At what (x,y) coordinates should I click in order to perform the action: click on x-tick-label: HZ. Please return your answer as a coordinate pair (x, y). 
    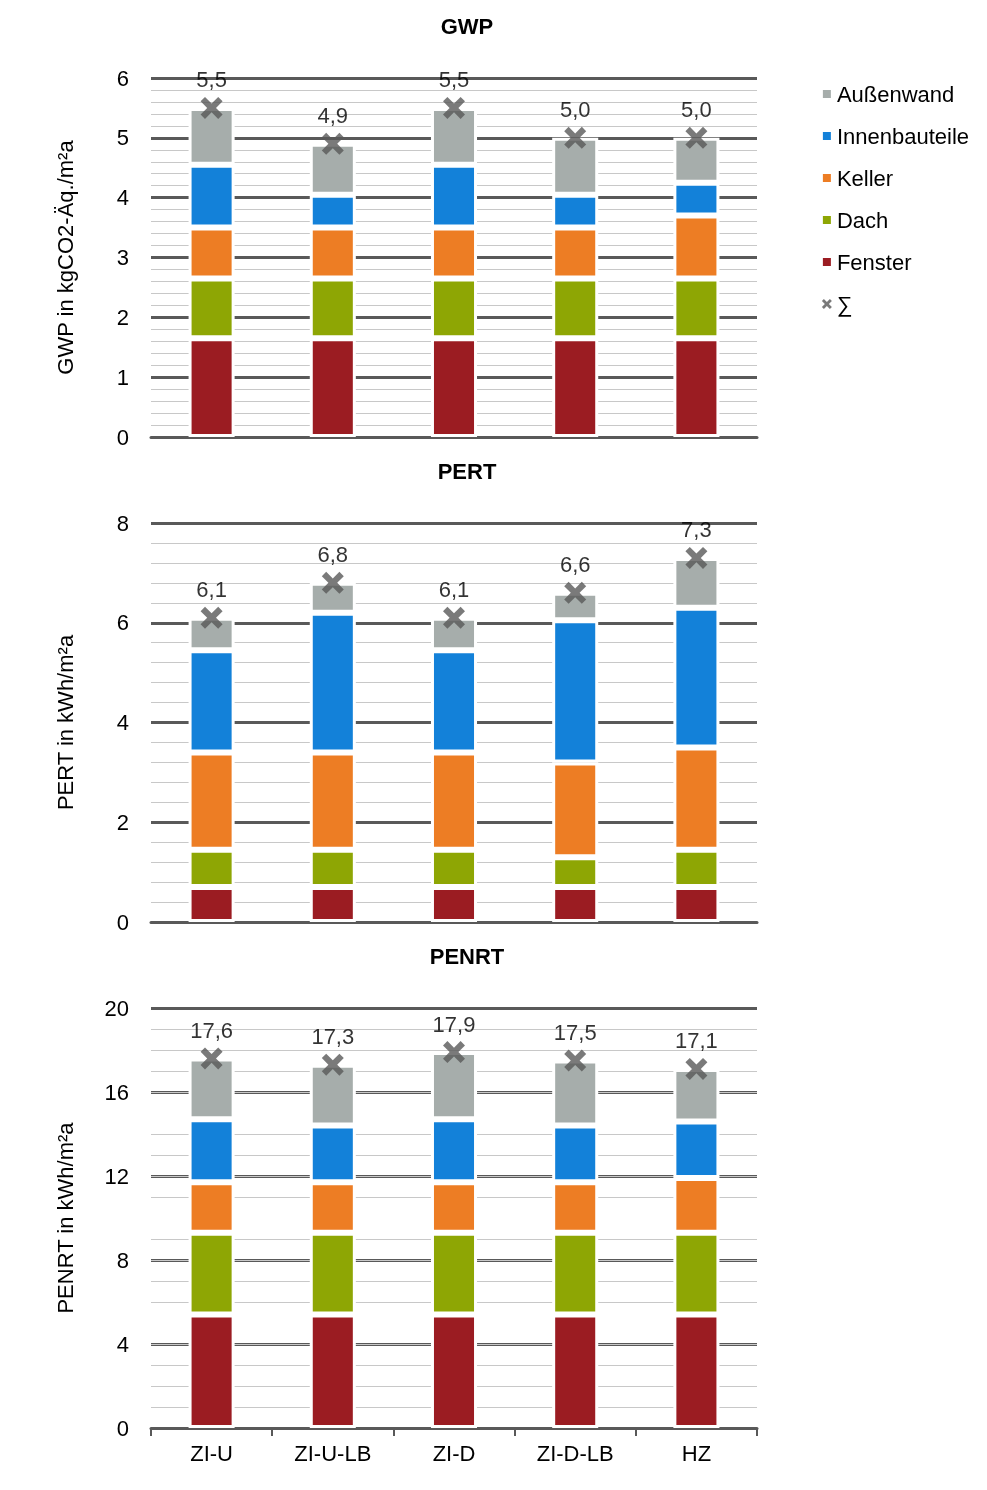
    Looking at the image, I should click on (696, 1453).